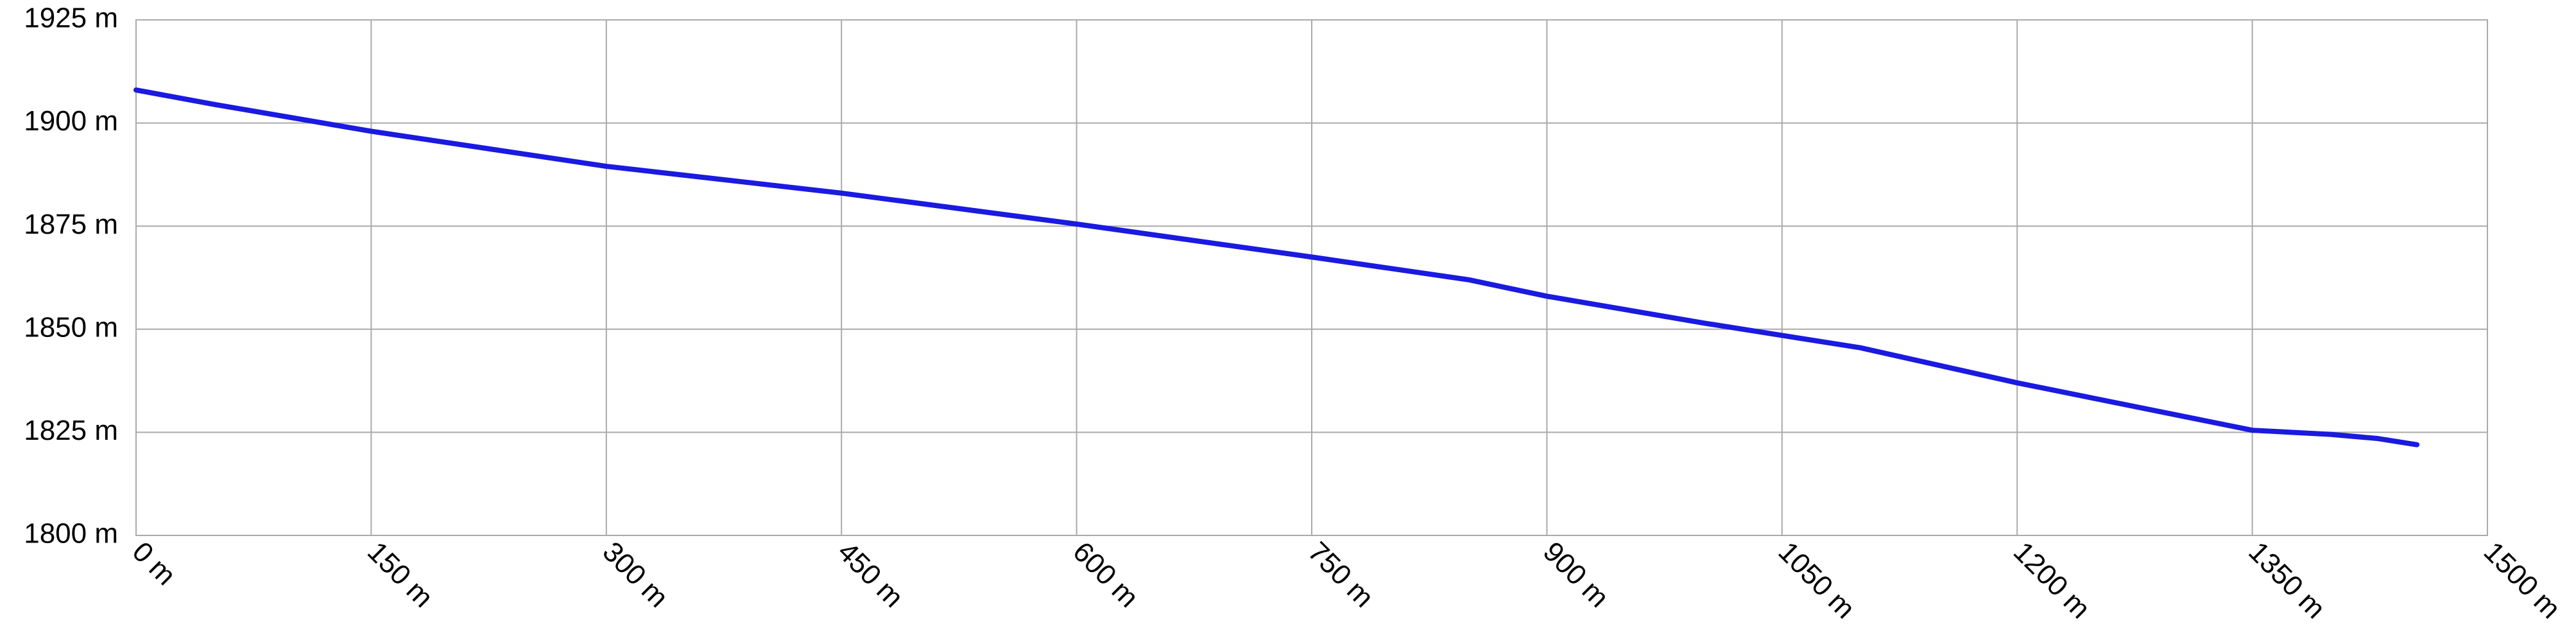 The width and height of the screenshot is (2576, 642). Describe the element at coordinates (400, 575) in the screenshot. I see `x-tick-label: 150 m` at that location.